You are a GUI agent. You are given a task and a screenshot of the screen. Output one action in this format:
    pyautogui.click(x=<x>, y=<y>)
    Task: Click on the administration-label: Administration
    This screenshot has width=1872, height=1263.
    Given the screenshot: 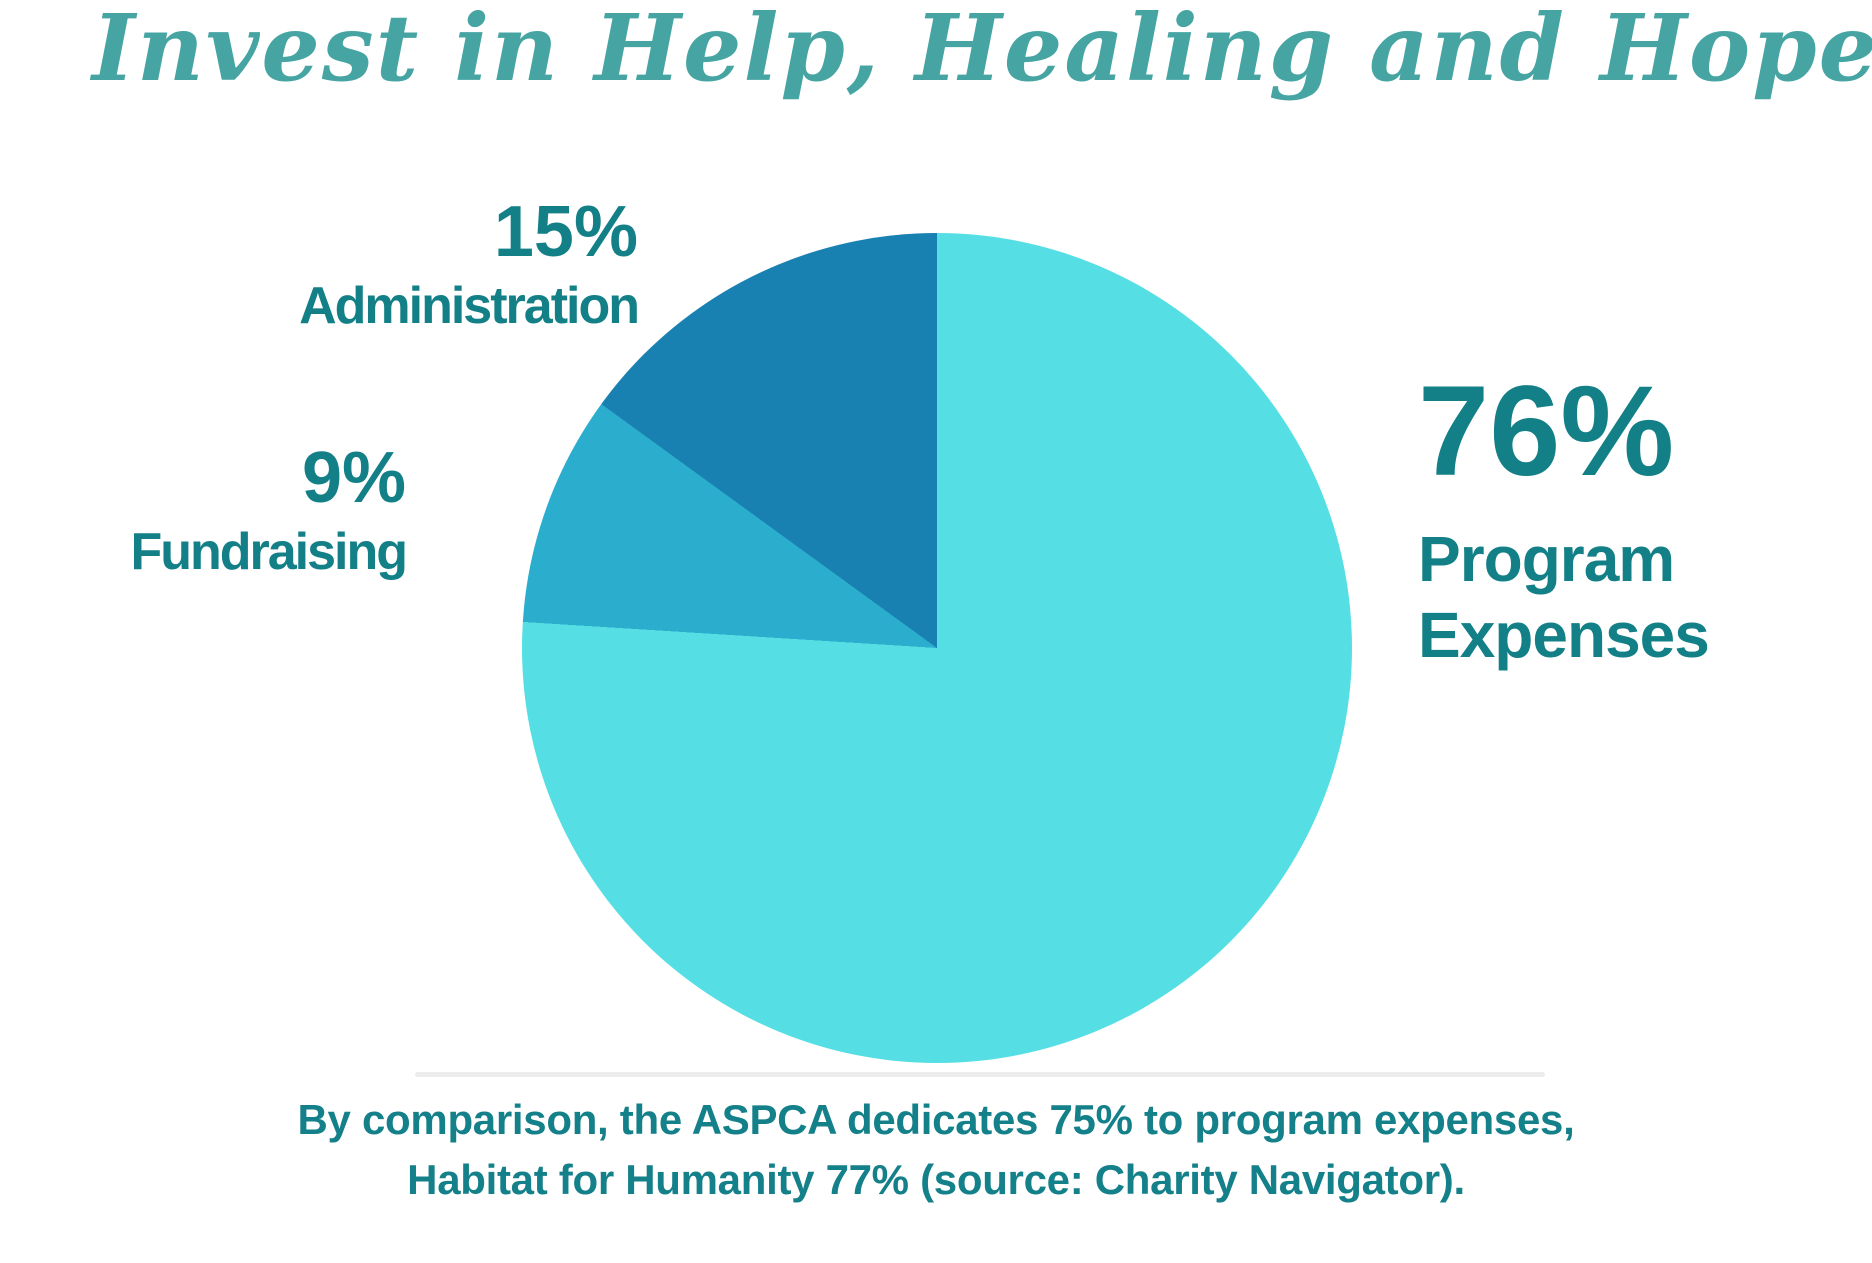 What is the action you would take?
    pyautogui.click(x=469, y=306)
    